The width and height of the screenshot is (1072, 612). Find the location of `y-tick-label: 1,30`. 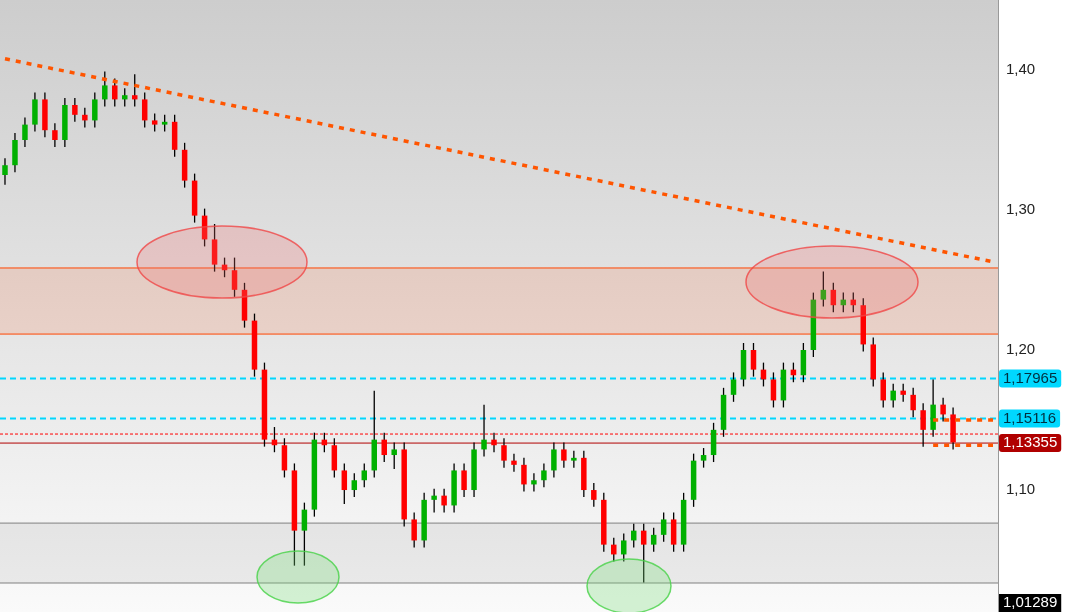

y-tick-label: 1,30 is located at coordinates (1021, 209).